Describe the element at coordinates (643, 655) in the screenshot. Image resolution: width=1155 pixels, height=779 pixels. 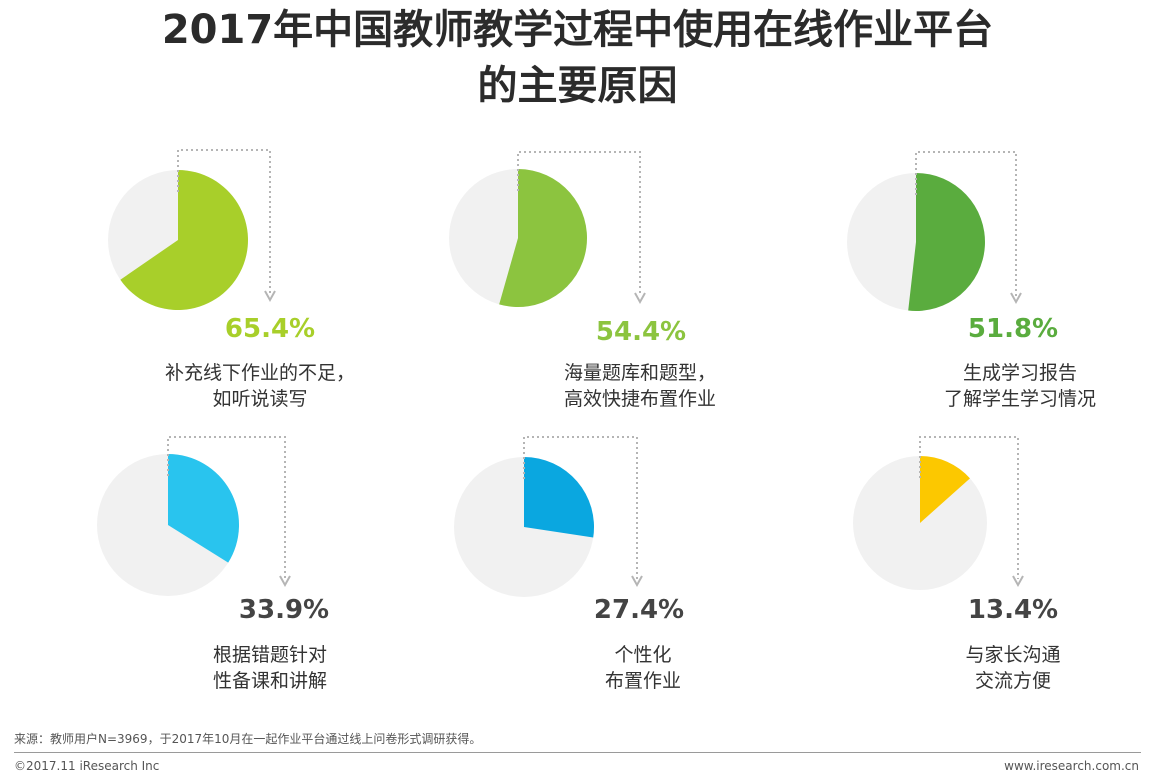
I see `category-label-4-line1: 个性化` at that location.